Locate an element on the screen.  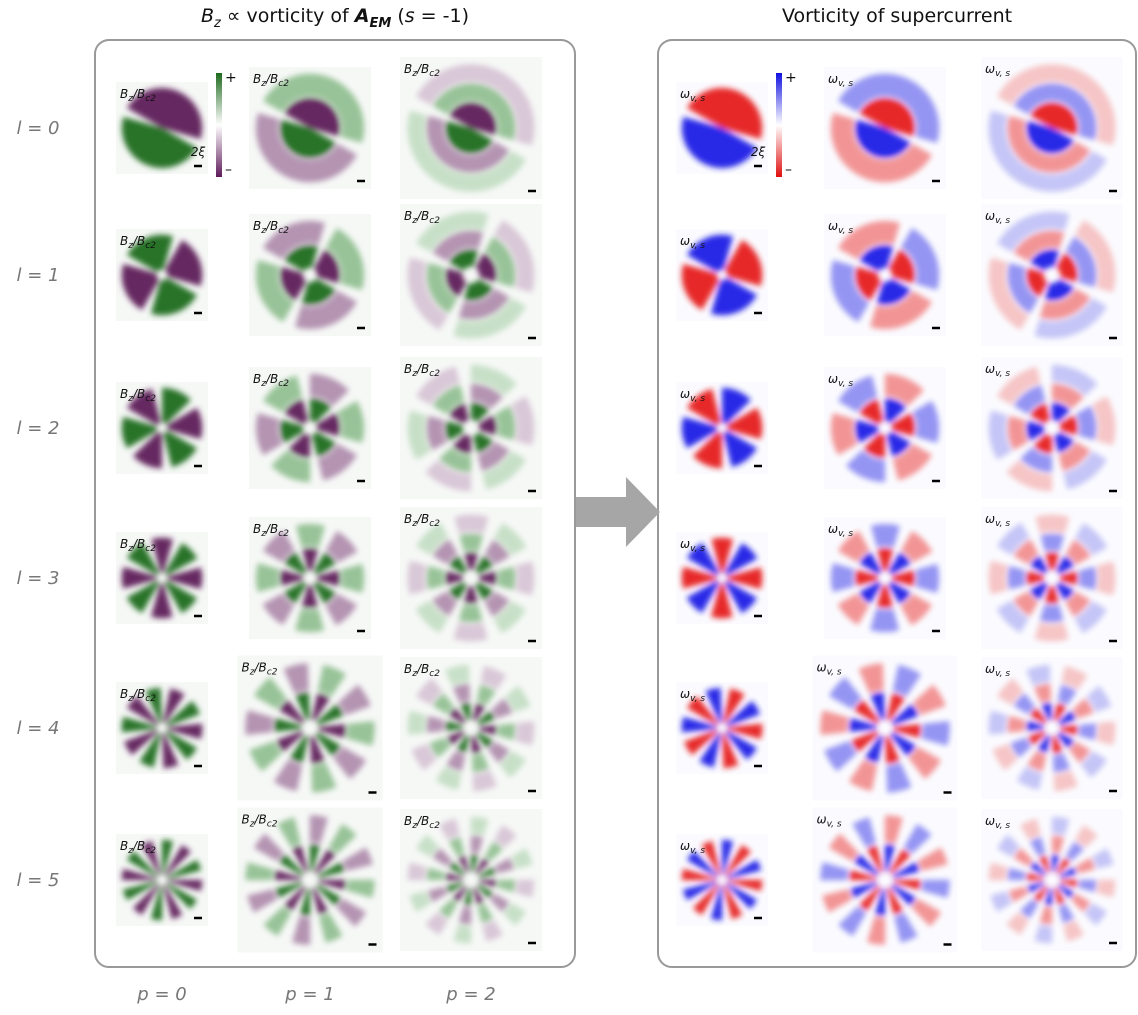
col-label: p = 0 is located at coordinates (161, 994).